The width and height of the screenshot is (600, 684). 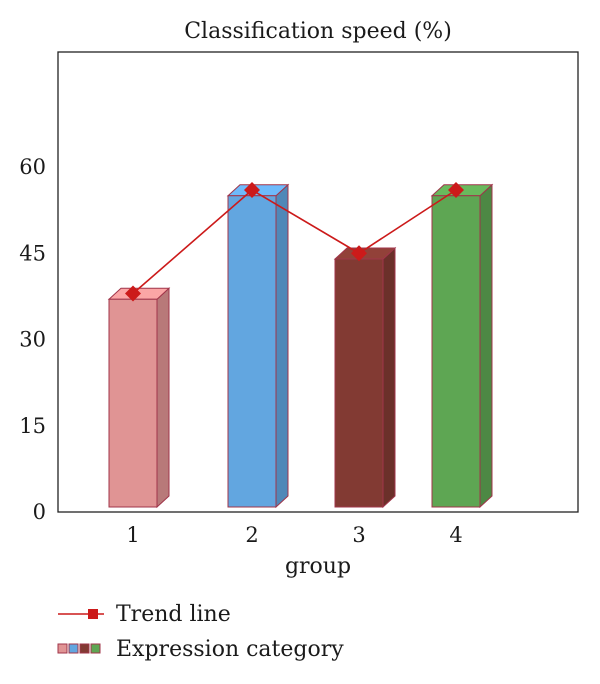 I want to click on legend-category-swatches, so click(x=79, y=648).